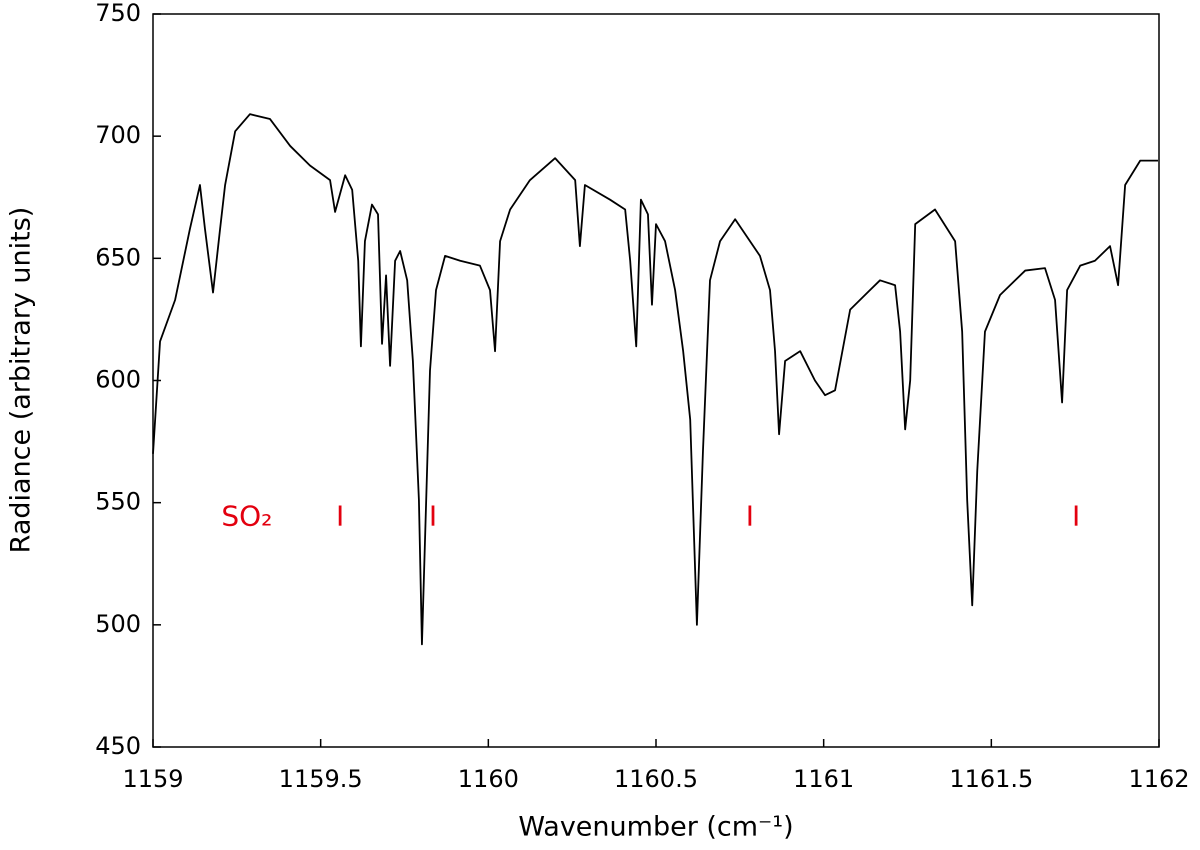 The image size is (1200, 850). Describe the element at coordinates (118, 746) in the screenshot. I see `y-tick-label: 450` at that location.